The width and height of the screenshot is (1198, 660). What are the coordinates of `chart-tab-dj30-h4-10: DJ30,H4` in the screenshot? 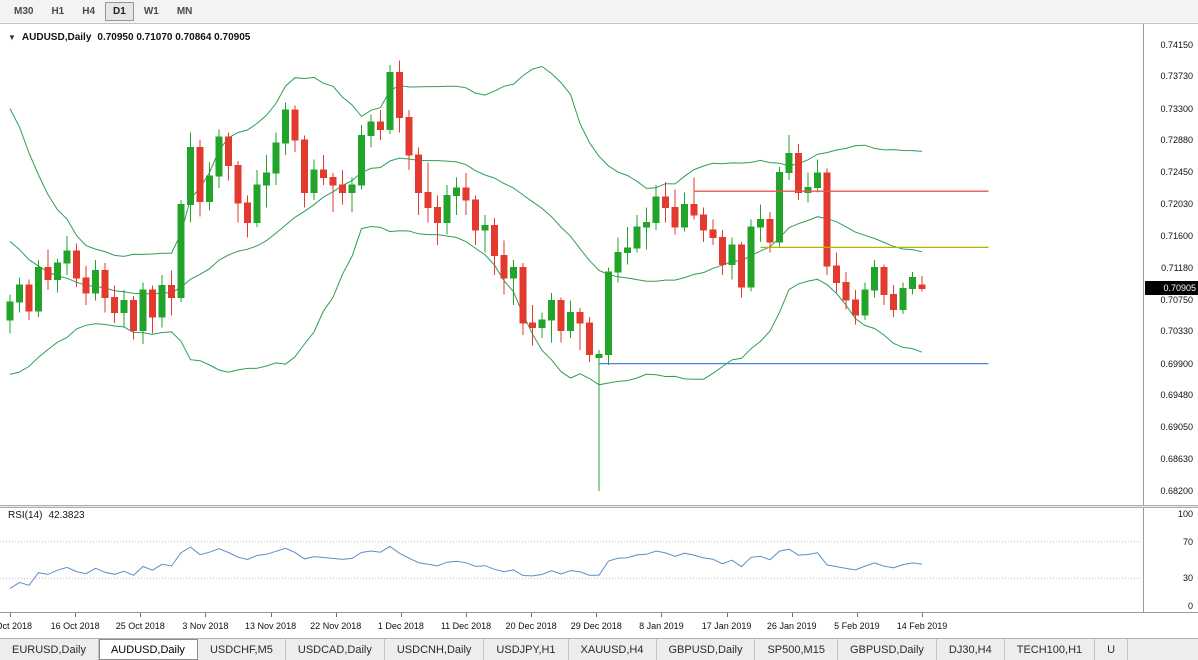 It's located at (970, 649).